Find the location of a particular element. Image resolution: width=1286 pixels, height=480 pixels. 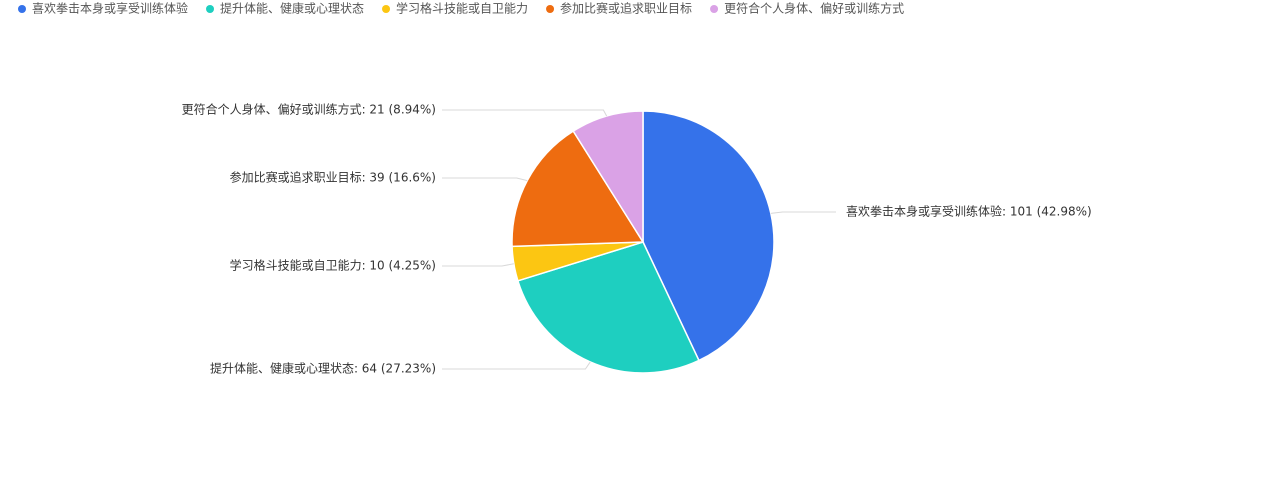

legend-label: 更符合个人身体、偏好或训练方式 is located at coordinates (814, 8).